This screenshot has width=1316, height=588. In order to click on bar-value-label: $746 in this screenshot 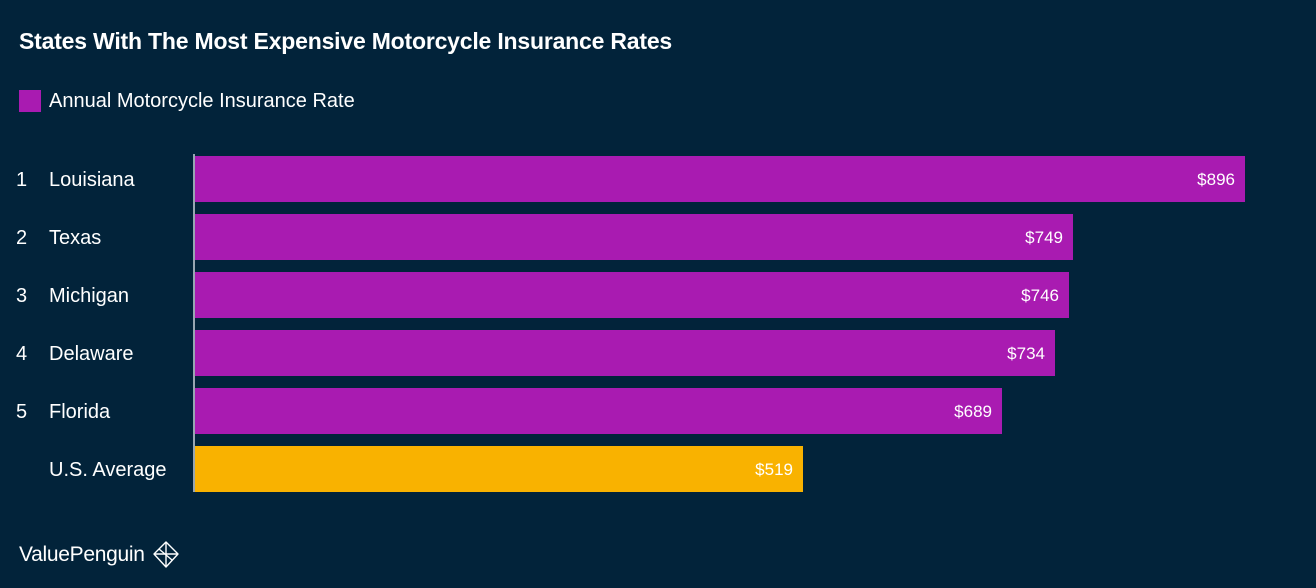, I will do `click(1040, 295)`.